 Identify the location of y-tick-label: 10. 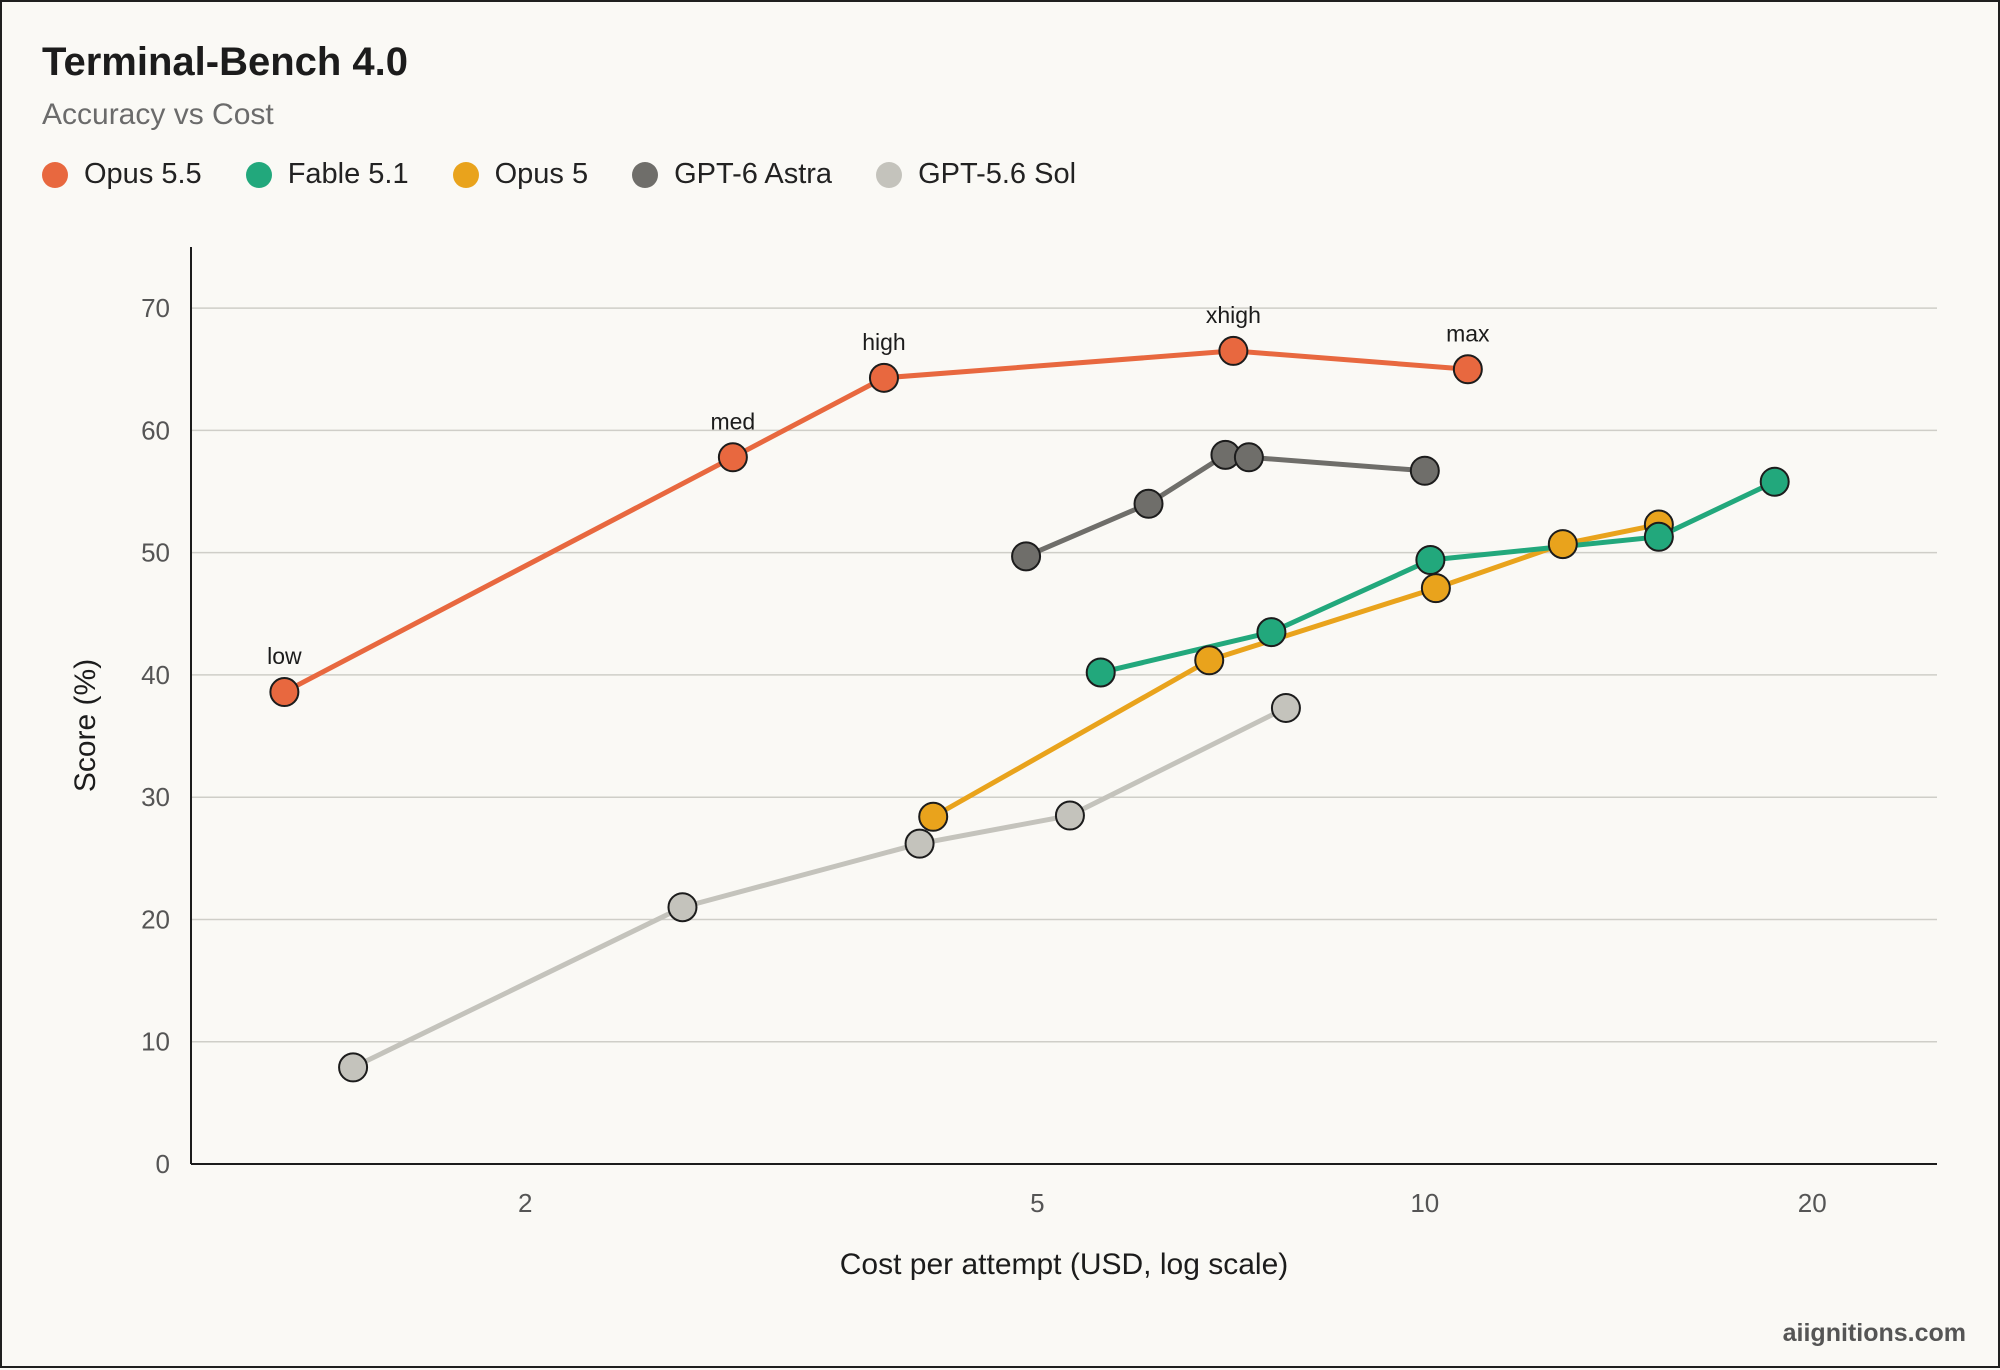
(155, 1042).